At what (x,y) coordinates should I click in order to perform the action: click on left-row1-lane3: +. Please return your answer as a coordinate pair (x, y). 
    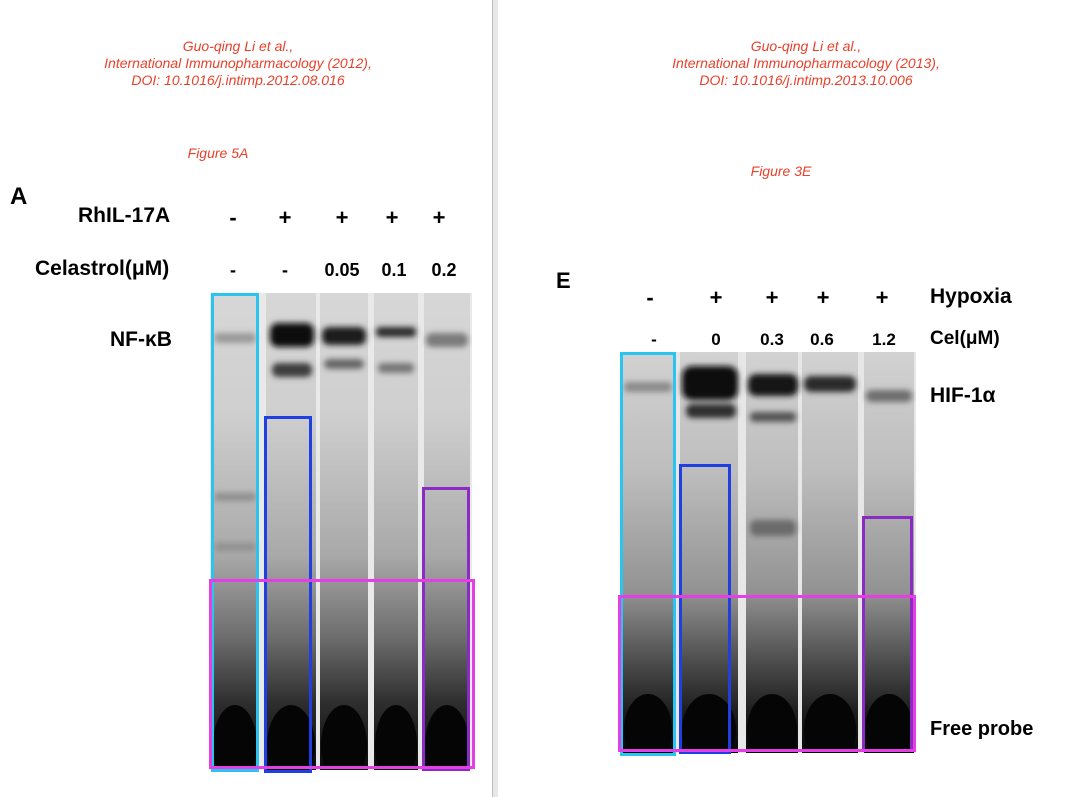
    Looking at the image, I should click on (342, 217).